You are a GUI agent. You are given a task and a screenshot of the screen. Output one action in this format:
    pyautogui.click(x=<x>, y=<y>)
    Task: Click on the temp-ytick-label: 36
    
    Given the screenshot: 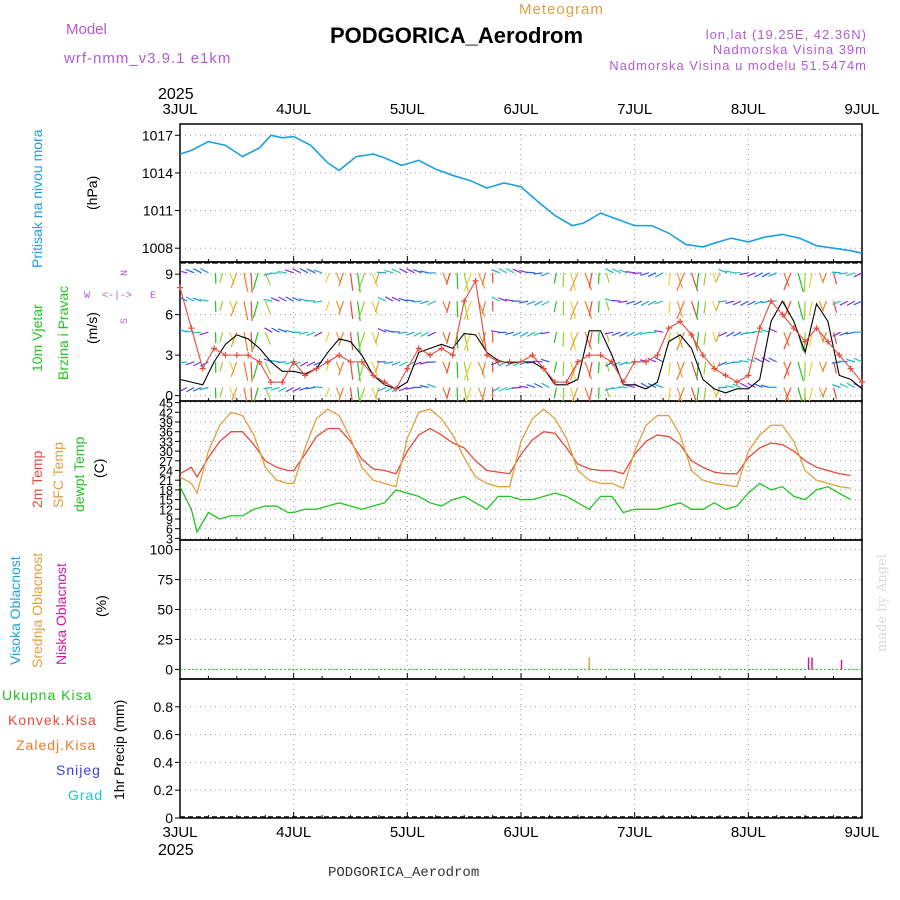 What is the action you would take?
    pyautogui.click(x=166, y=433)
    